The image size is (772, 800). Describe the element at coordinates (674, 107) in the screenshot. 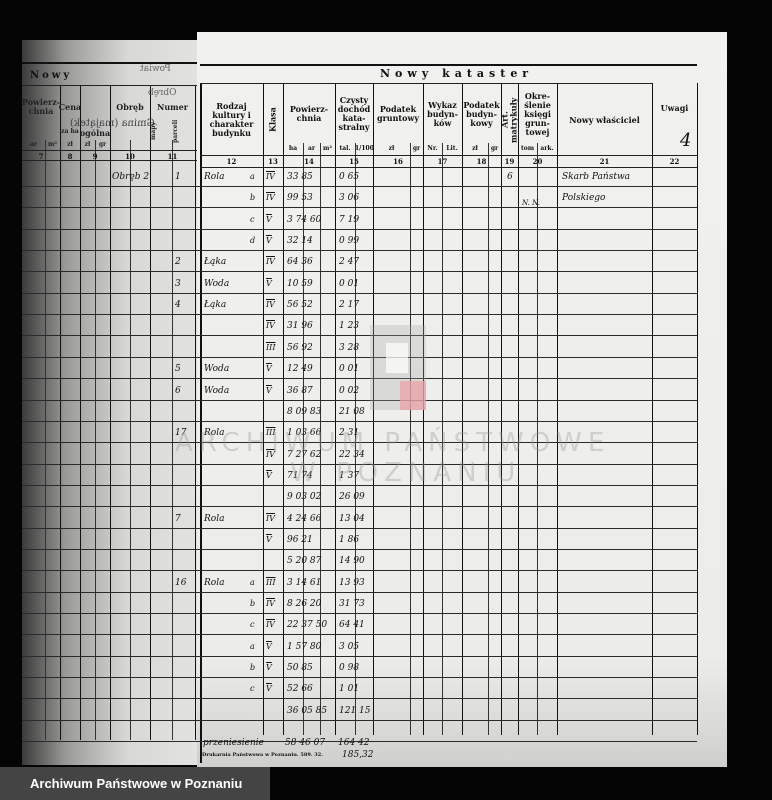

I see `column-header-22: Uwagi` at that location.